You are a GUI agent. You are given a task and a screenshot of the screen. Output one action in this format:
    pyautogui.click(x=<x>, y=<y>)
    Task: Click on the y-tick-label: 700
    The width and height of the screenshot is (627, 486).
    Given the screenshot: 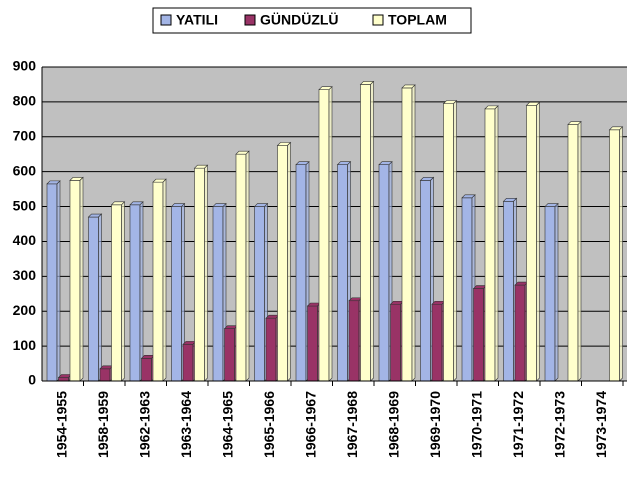 What is the action you would take?
    pyautogui.click(x=25, y=135)
    